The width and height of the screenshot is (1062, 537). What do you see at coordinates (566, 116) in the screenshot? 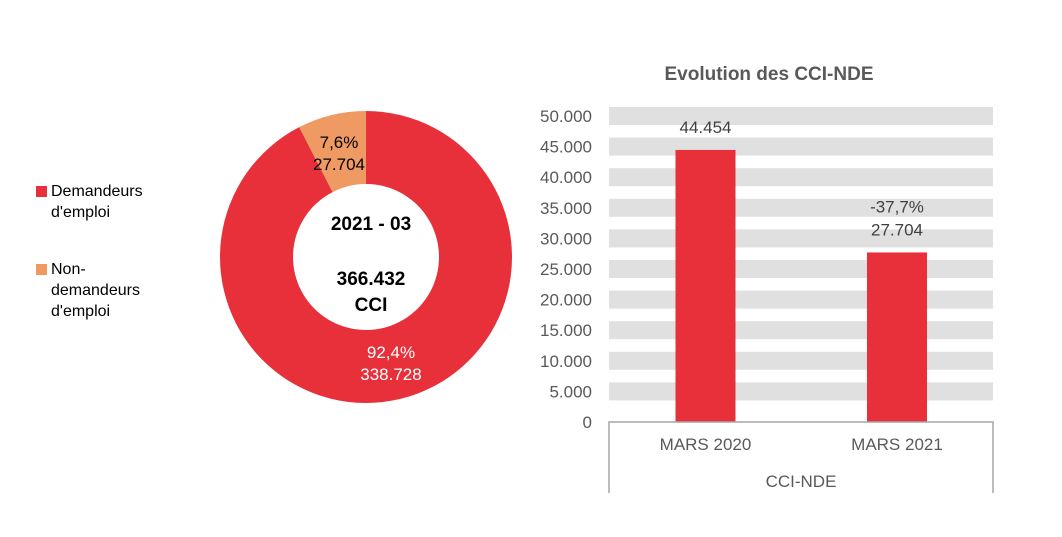
I see `y-tick-label: 50.000` at bounding box center [566, 116].